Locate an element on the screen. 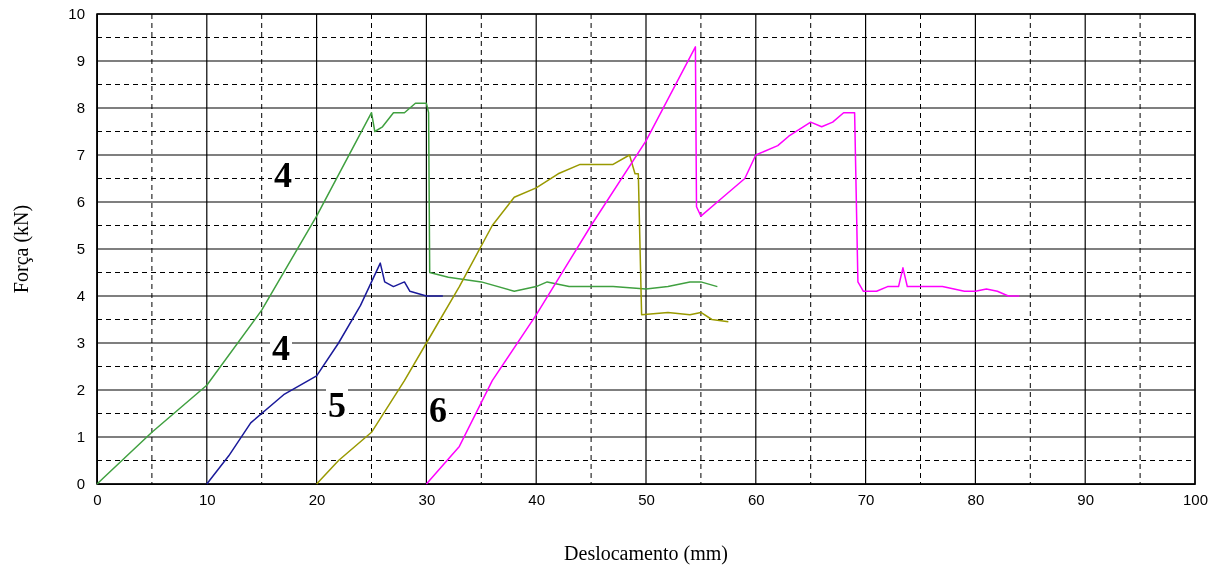 The height and width of the screenshot is (570, 1230). x-tick-label: 50 is located at coordinates (646, 499).